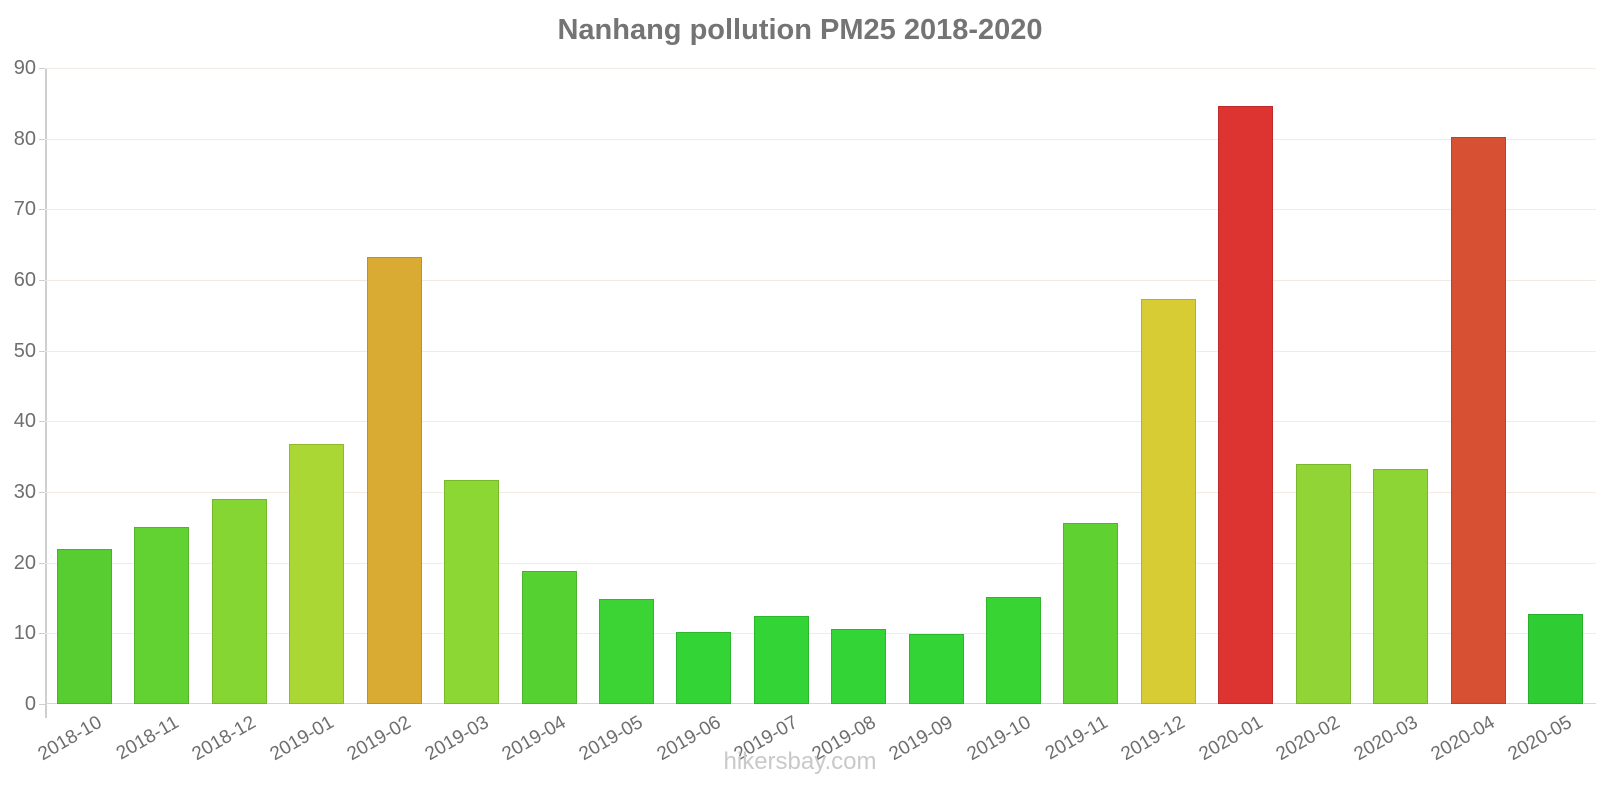 The image size is (1600, 800). What do you see at coordinates (24, 633) in the screenshot?
I see `y-tick-label: 10` at bounding box center [24, 633].